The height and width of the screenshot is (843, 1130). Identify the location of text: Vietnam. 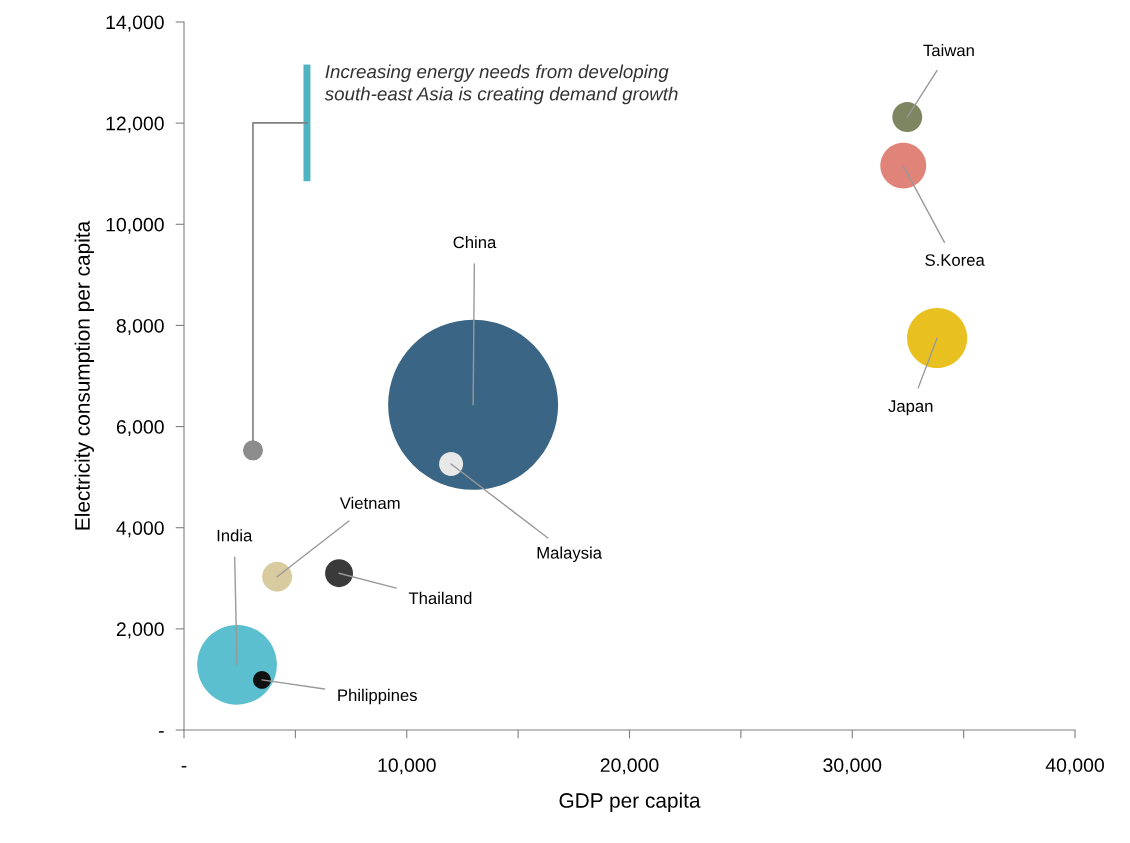
(369, 503).